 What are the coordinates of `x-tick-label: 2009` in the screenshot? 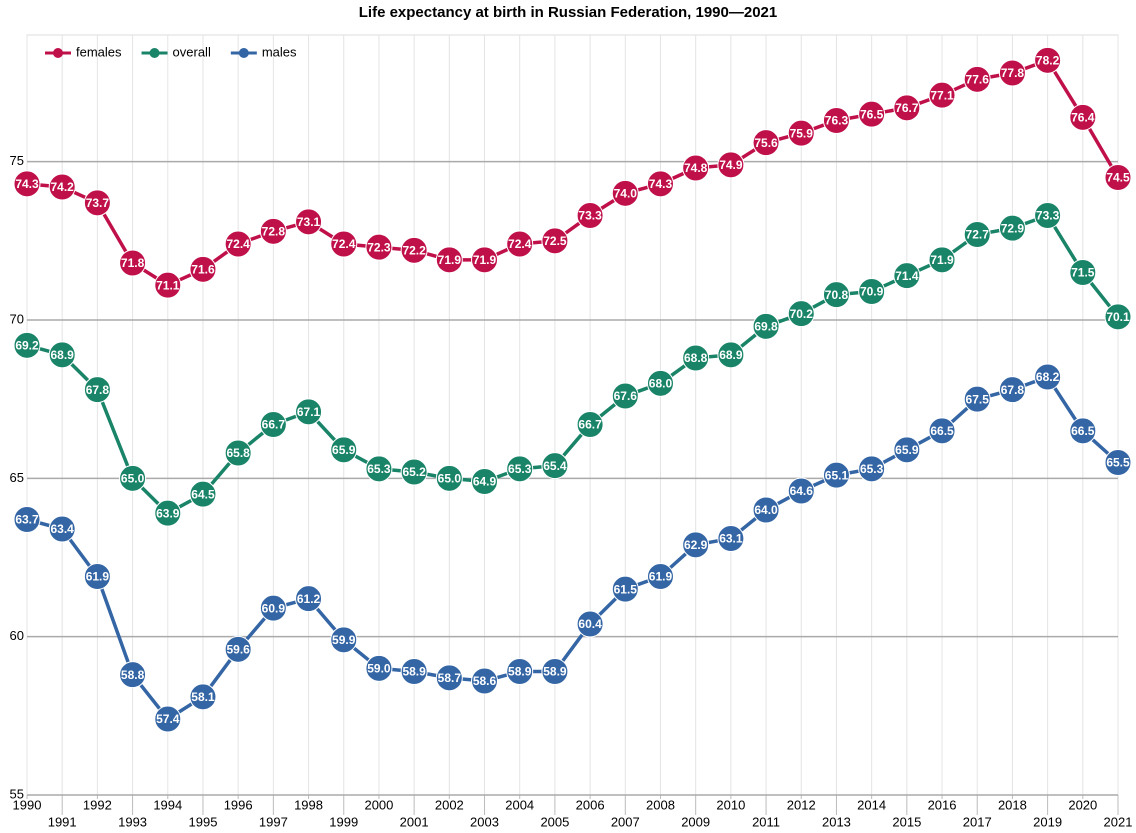 It's located at (695, 821).